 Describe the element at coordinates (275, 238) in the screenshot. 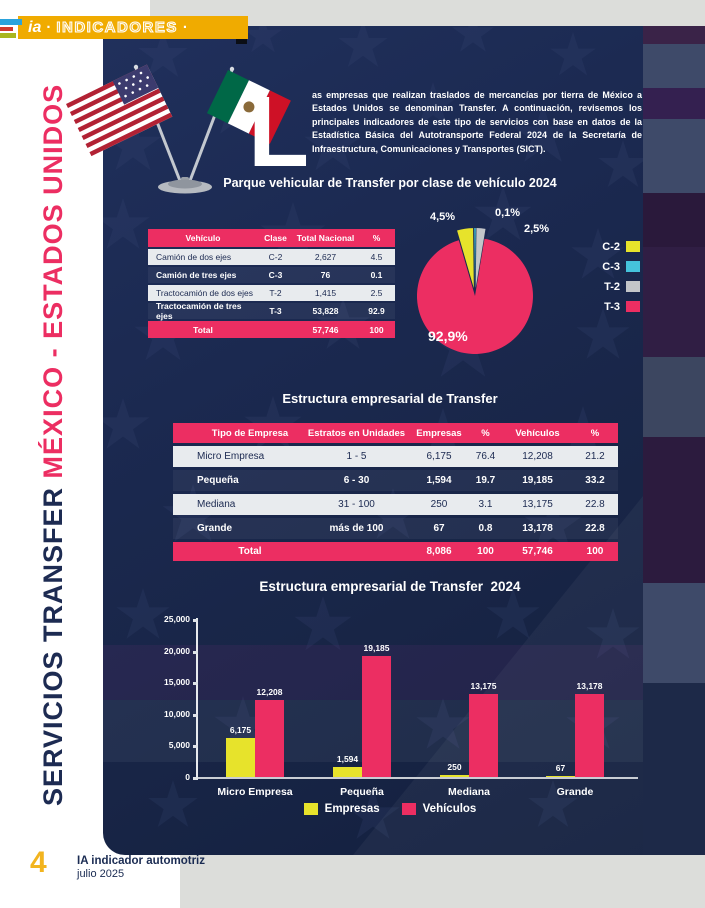

I see `table-header-cell: Clase` at that location.